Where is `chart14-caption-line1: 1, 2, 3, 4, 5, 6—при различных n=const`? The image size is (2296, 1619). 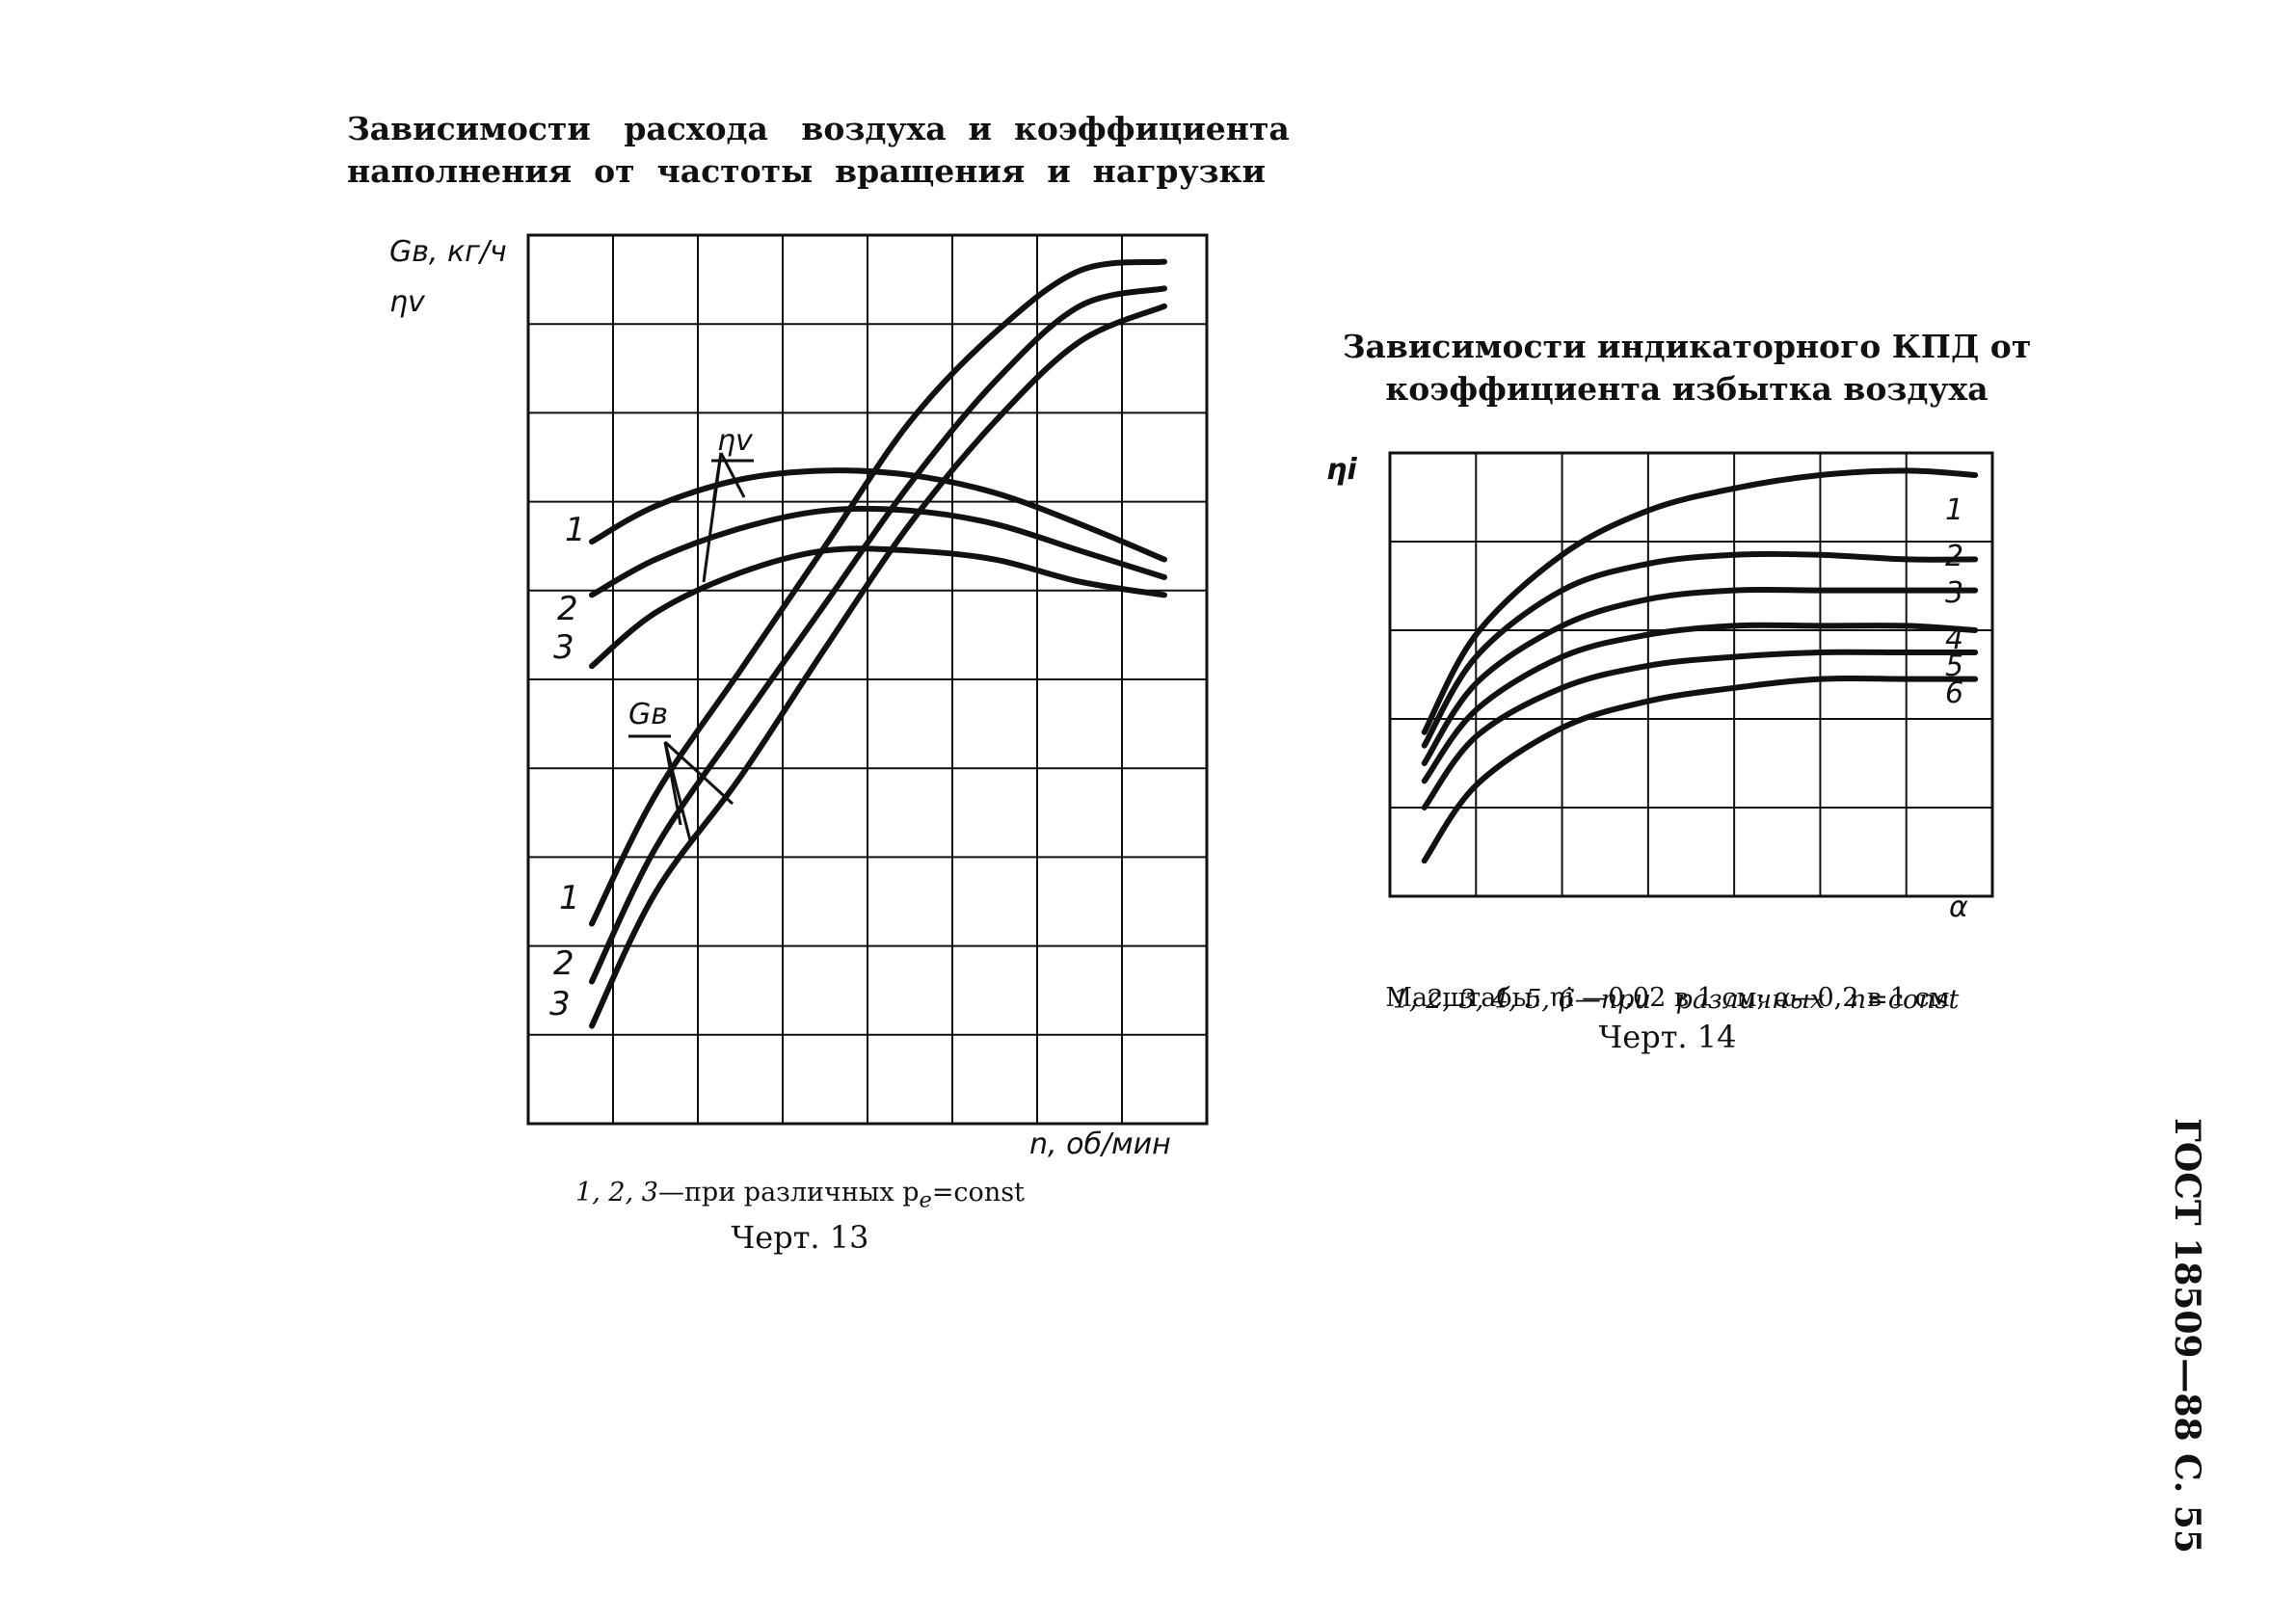 chart14-caption-line1: 1, 2, 3, 4, 5, 6—при различных n=const is located at coordinates (1667, 985).